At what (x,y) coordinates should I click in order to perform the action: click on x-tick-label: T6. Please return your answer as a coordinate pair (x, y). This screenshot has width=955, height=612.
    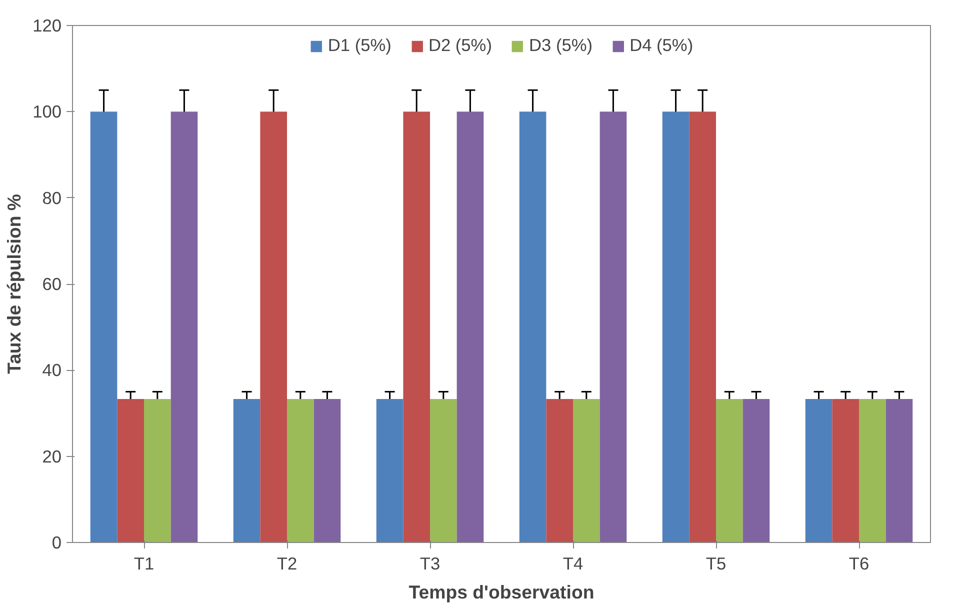
    Looking at the image, I should click on (859, 564).